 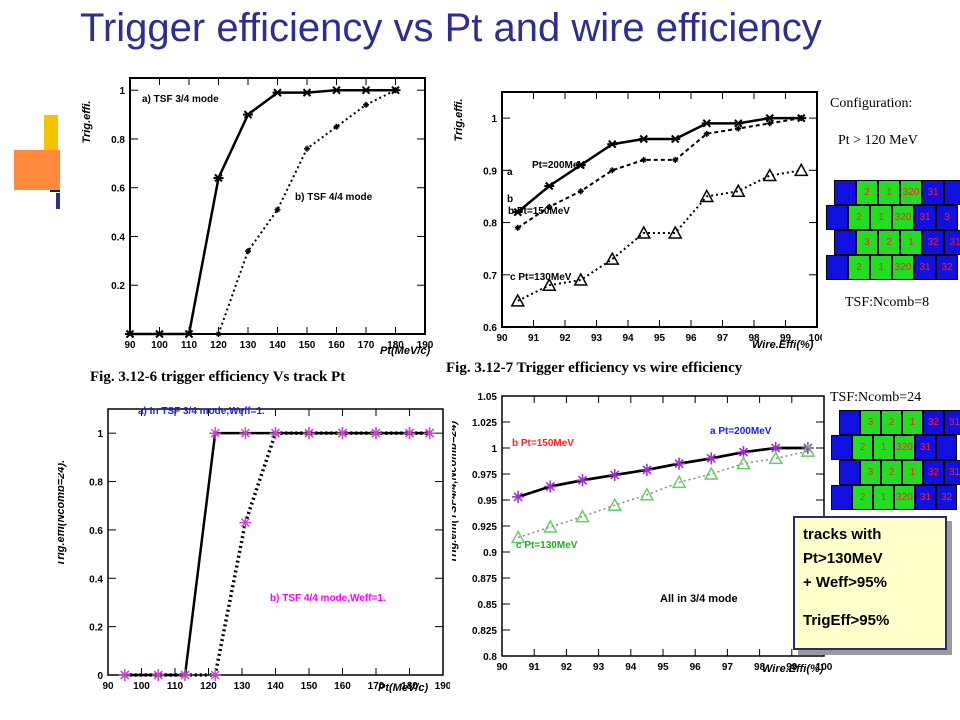 What do you see at coordinates (484, 631) in the screenshot?
I see `y-tick-label: 0.825` at bounding box center [484, 631].